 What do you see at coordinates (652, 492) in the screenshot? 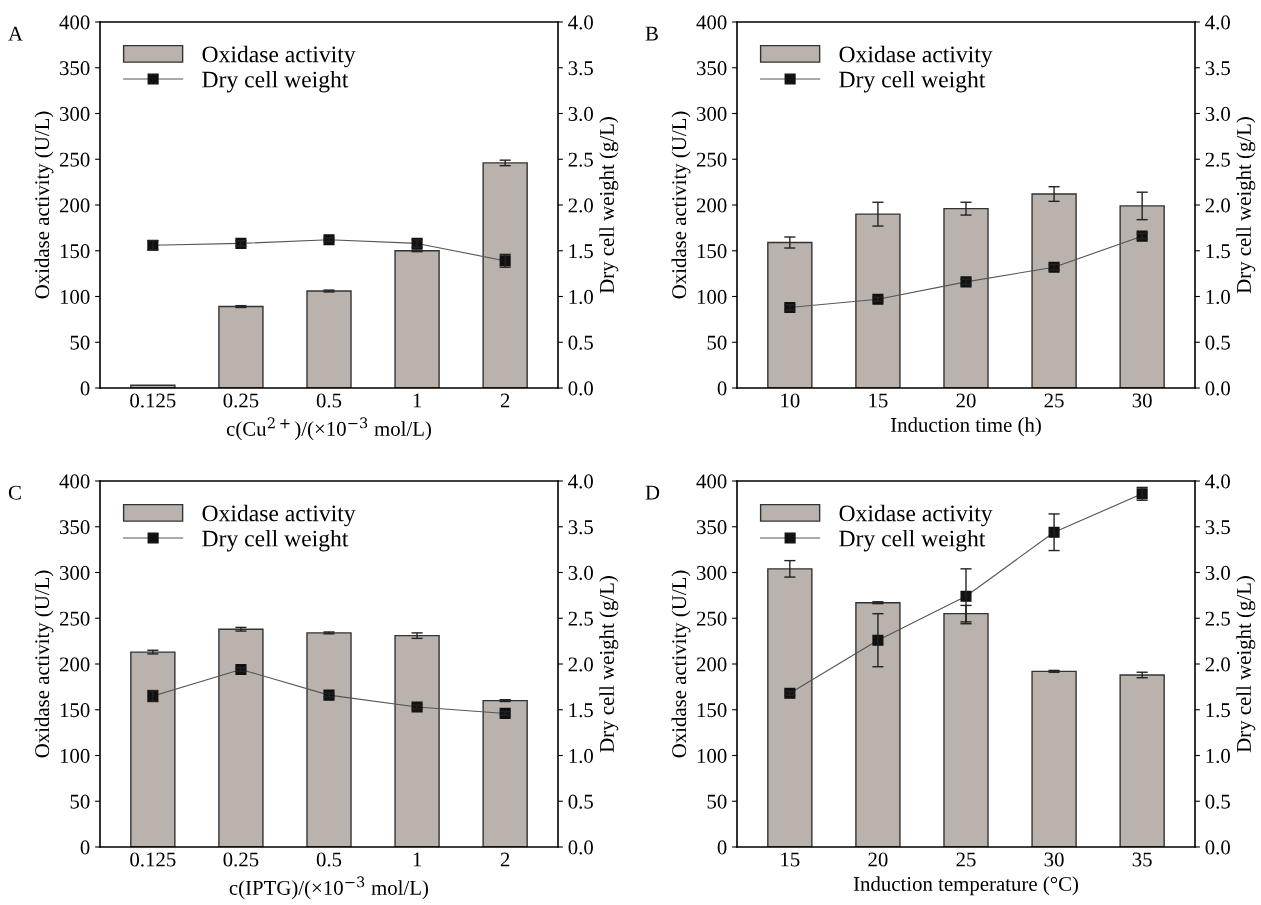
I see `chart-title: D` at bounding box center [652, 492].